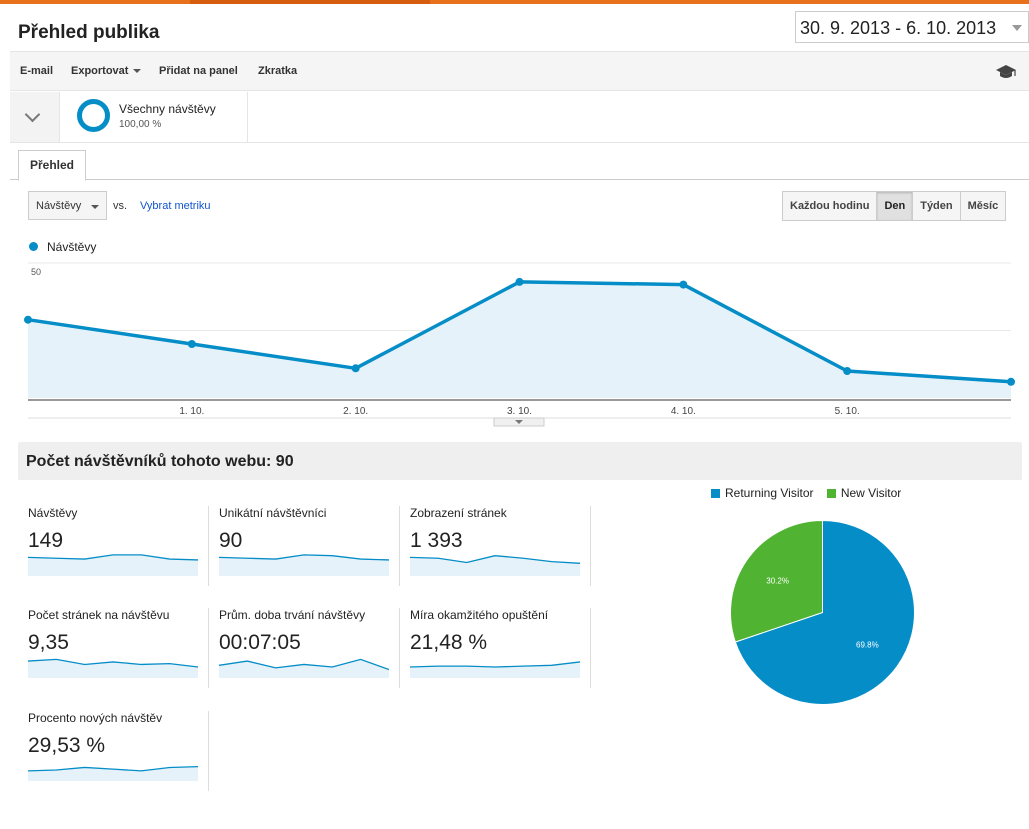 The width and height of the screenshot is (1029, 829). I want to click on page-title: Přehled publika, so click(89, 32).